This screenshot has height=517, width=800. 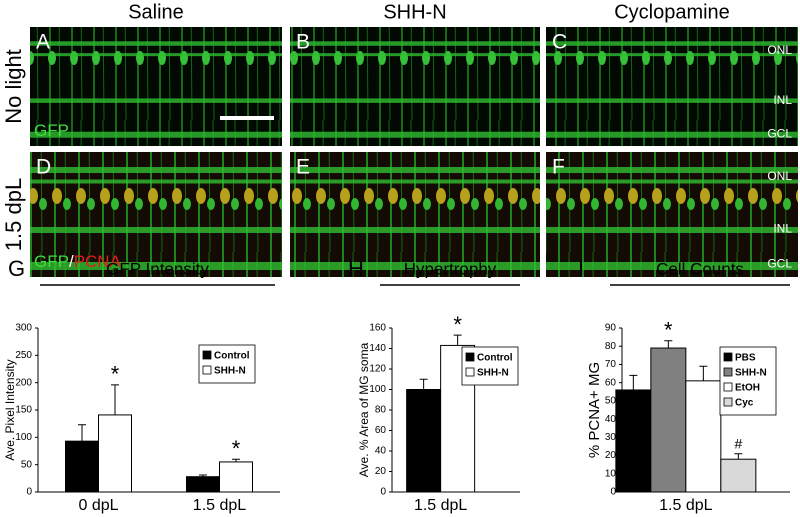 I want to click on y-tick-label: 70, so click(x=611, y=364).